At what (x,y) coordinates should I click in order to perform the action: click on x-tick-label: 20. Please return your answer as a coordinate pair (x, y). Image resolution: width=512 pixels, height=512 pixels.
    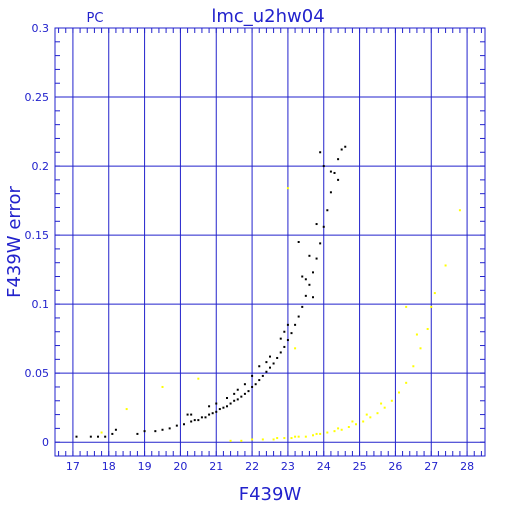
    Looking at the image, I should click on (180, 466).